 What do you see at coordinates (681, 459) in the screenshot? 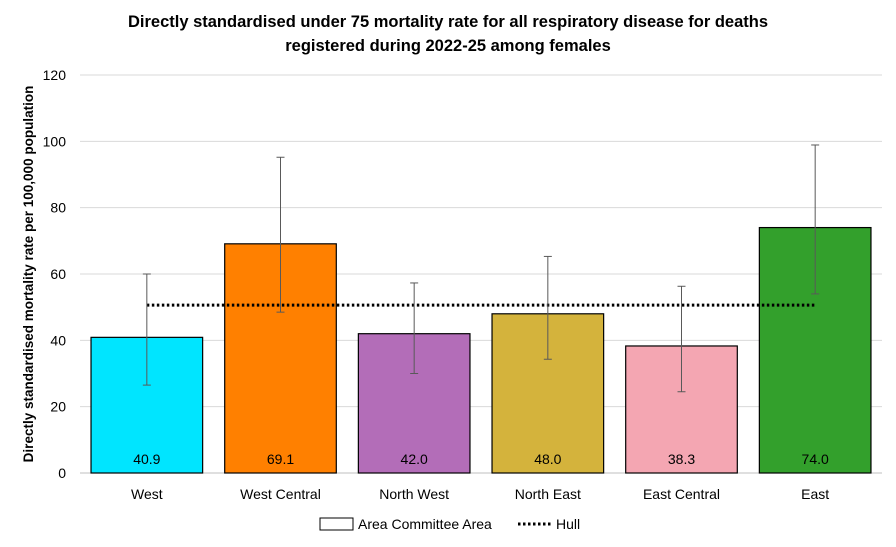
I see `data-label: 38.3` at bounding box center [681, 459].